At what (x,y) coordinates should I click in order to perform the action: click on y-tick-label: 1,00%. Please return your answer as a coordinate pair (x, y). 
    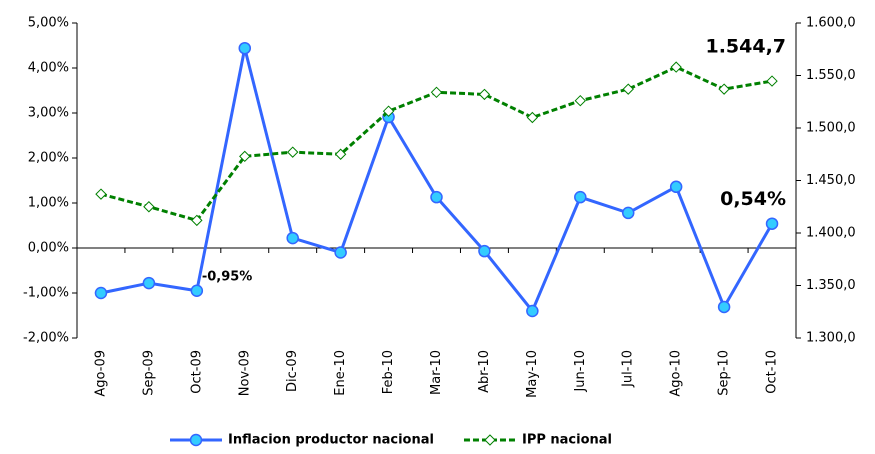
    Looking at the image, I should click on (48, 203).